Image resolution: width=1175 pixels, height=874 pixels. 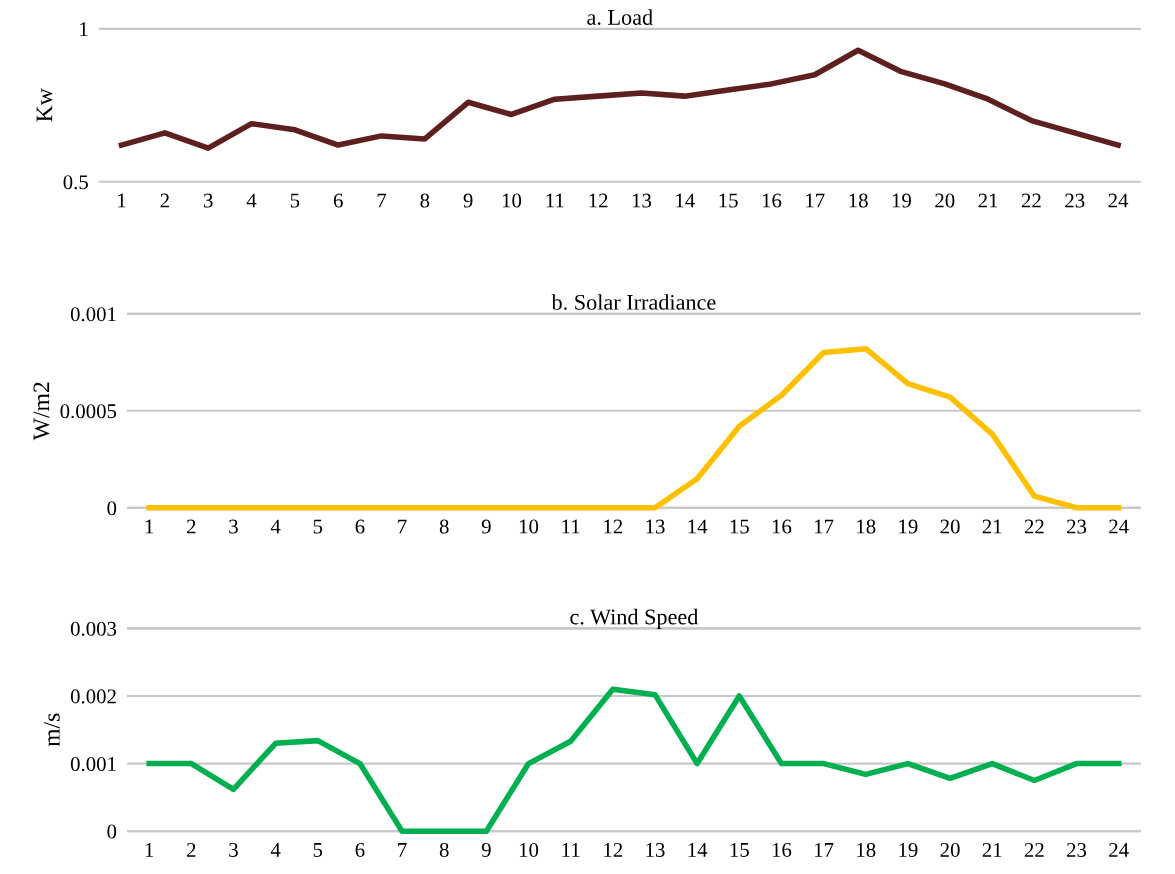 What do you see at coordinates (51, 730) in the screenshot?
I see `y-axis-title: m/s` at bounding box center [51, 730].